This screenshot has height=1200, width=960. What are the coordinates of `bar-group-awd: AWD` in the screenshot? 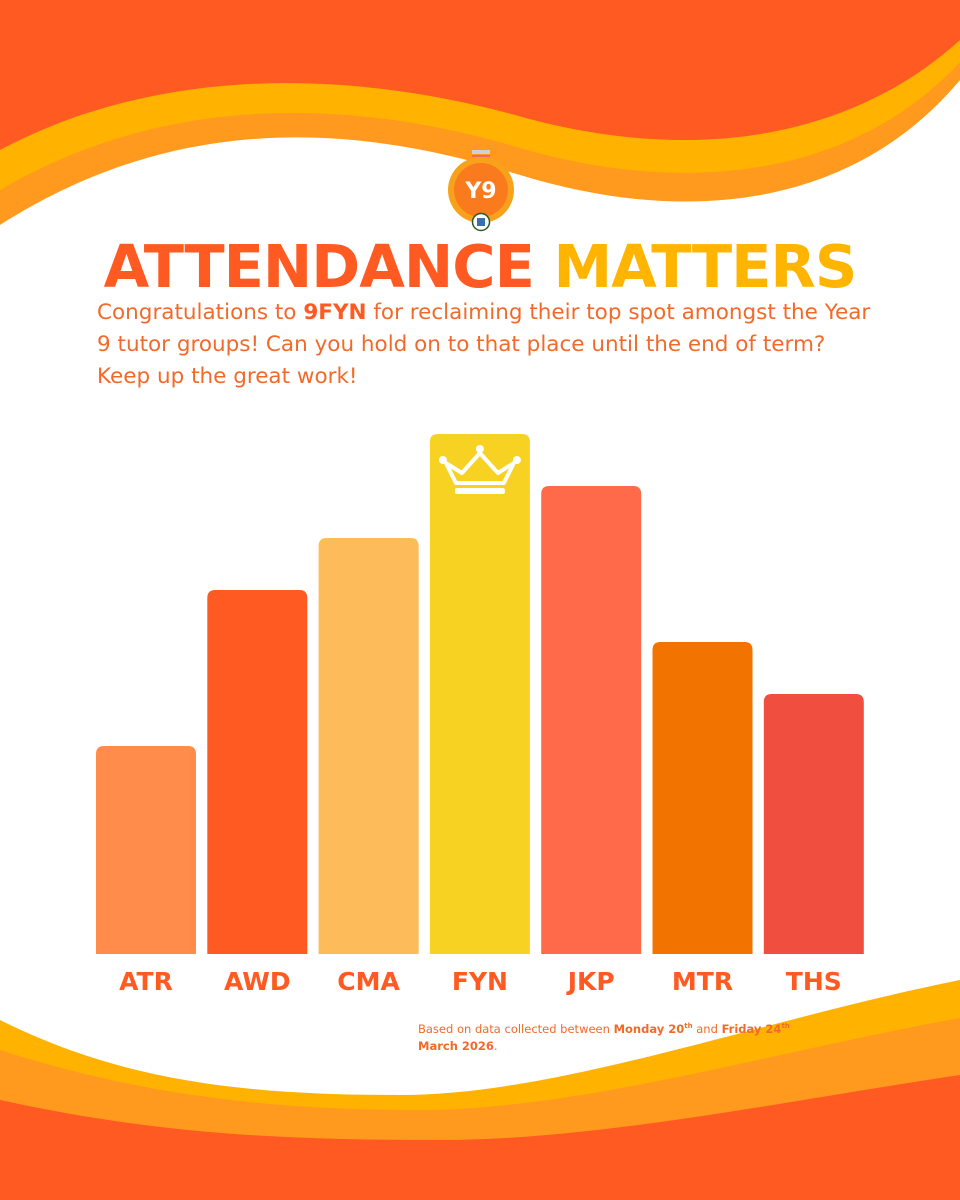 It's located at (257, 793).